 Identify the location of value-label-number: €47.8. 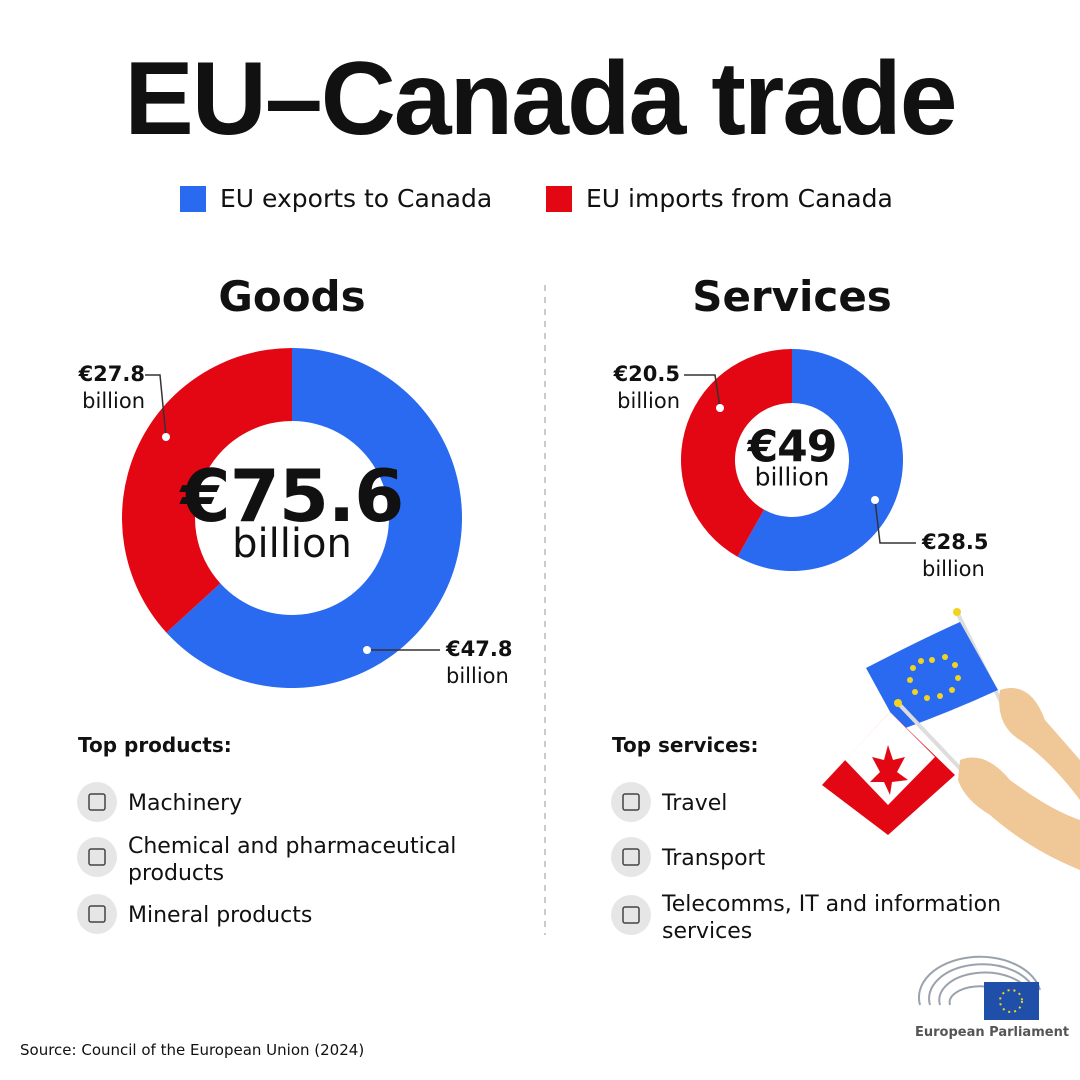
(479, 649).